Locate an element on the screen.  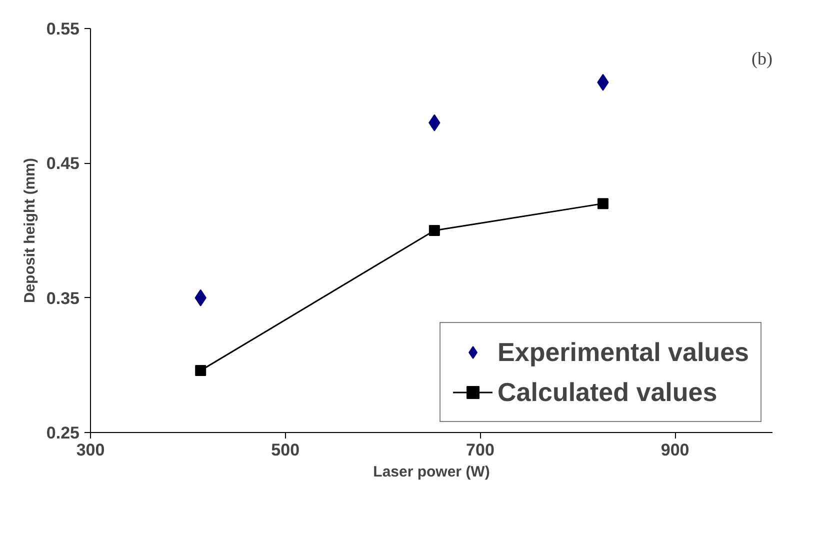
y-tick-label: 0.55 is located at coordinates (63, 29).